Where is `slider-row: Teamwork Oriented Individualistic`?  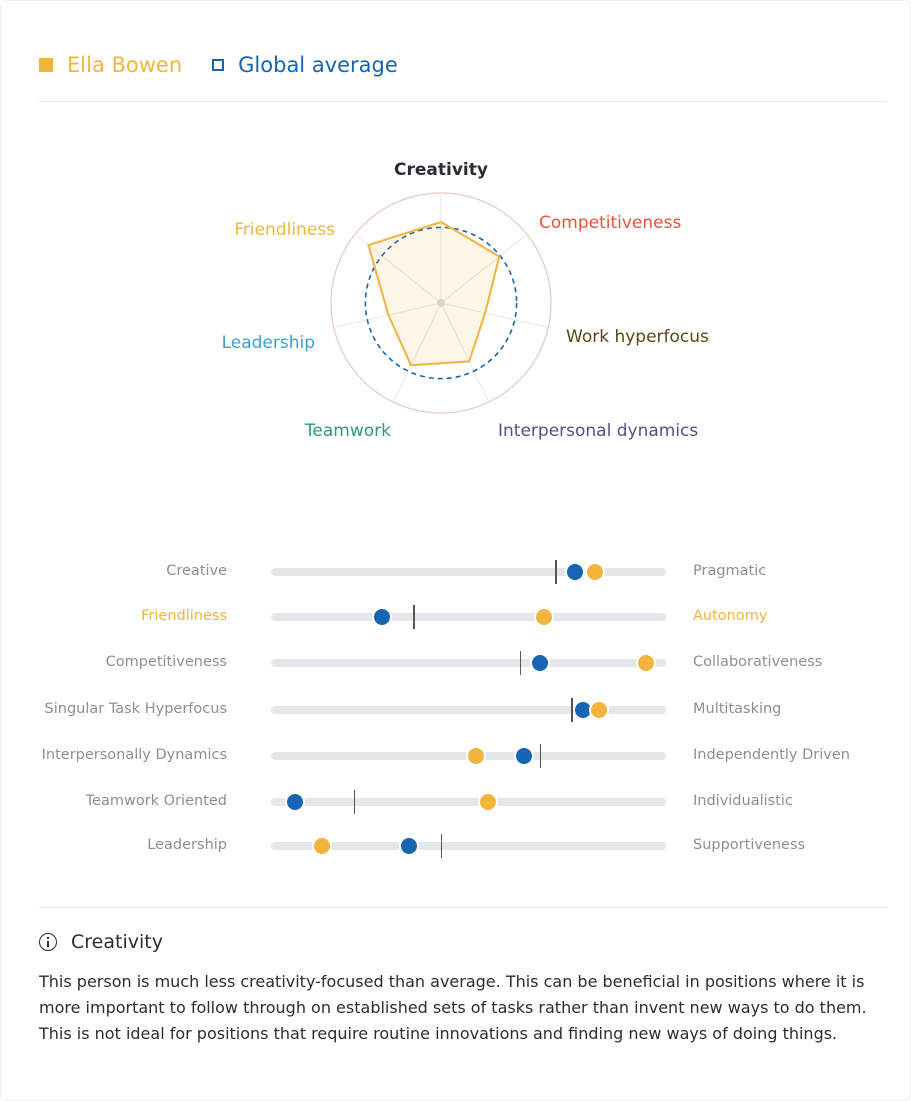 slider-row: Teamwork Oriented Individualistic is located at coordinates (456, 802).